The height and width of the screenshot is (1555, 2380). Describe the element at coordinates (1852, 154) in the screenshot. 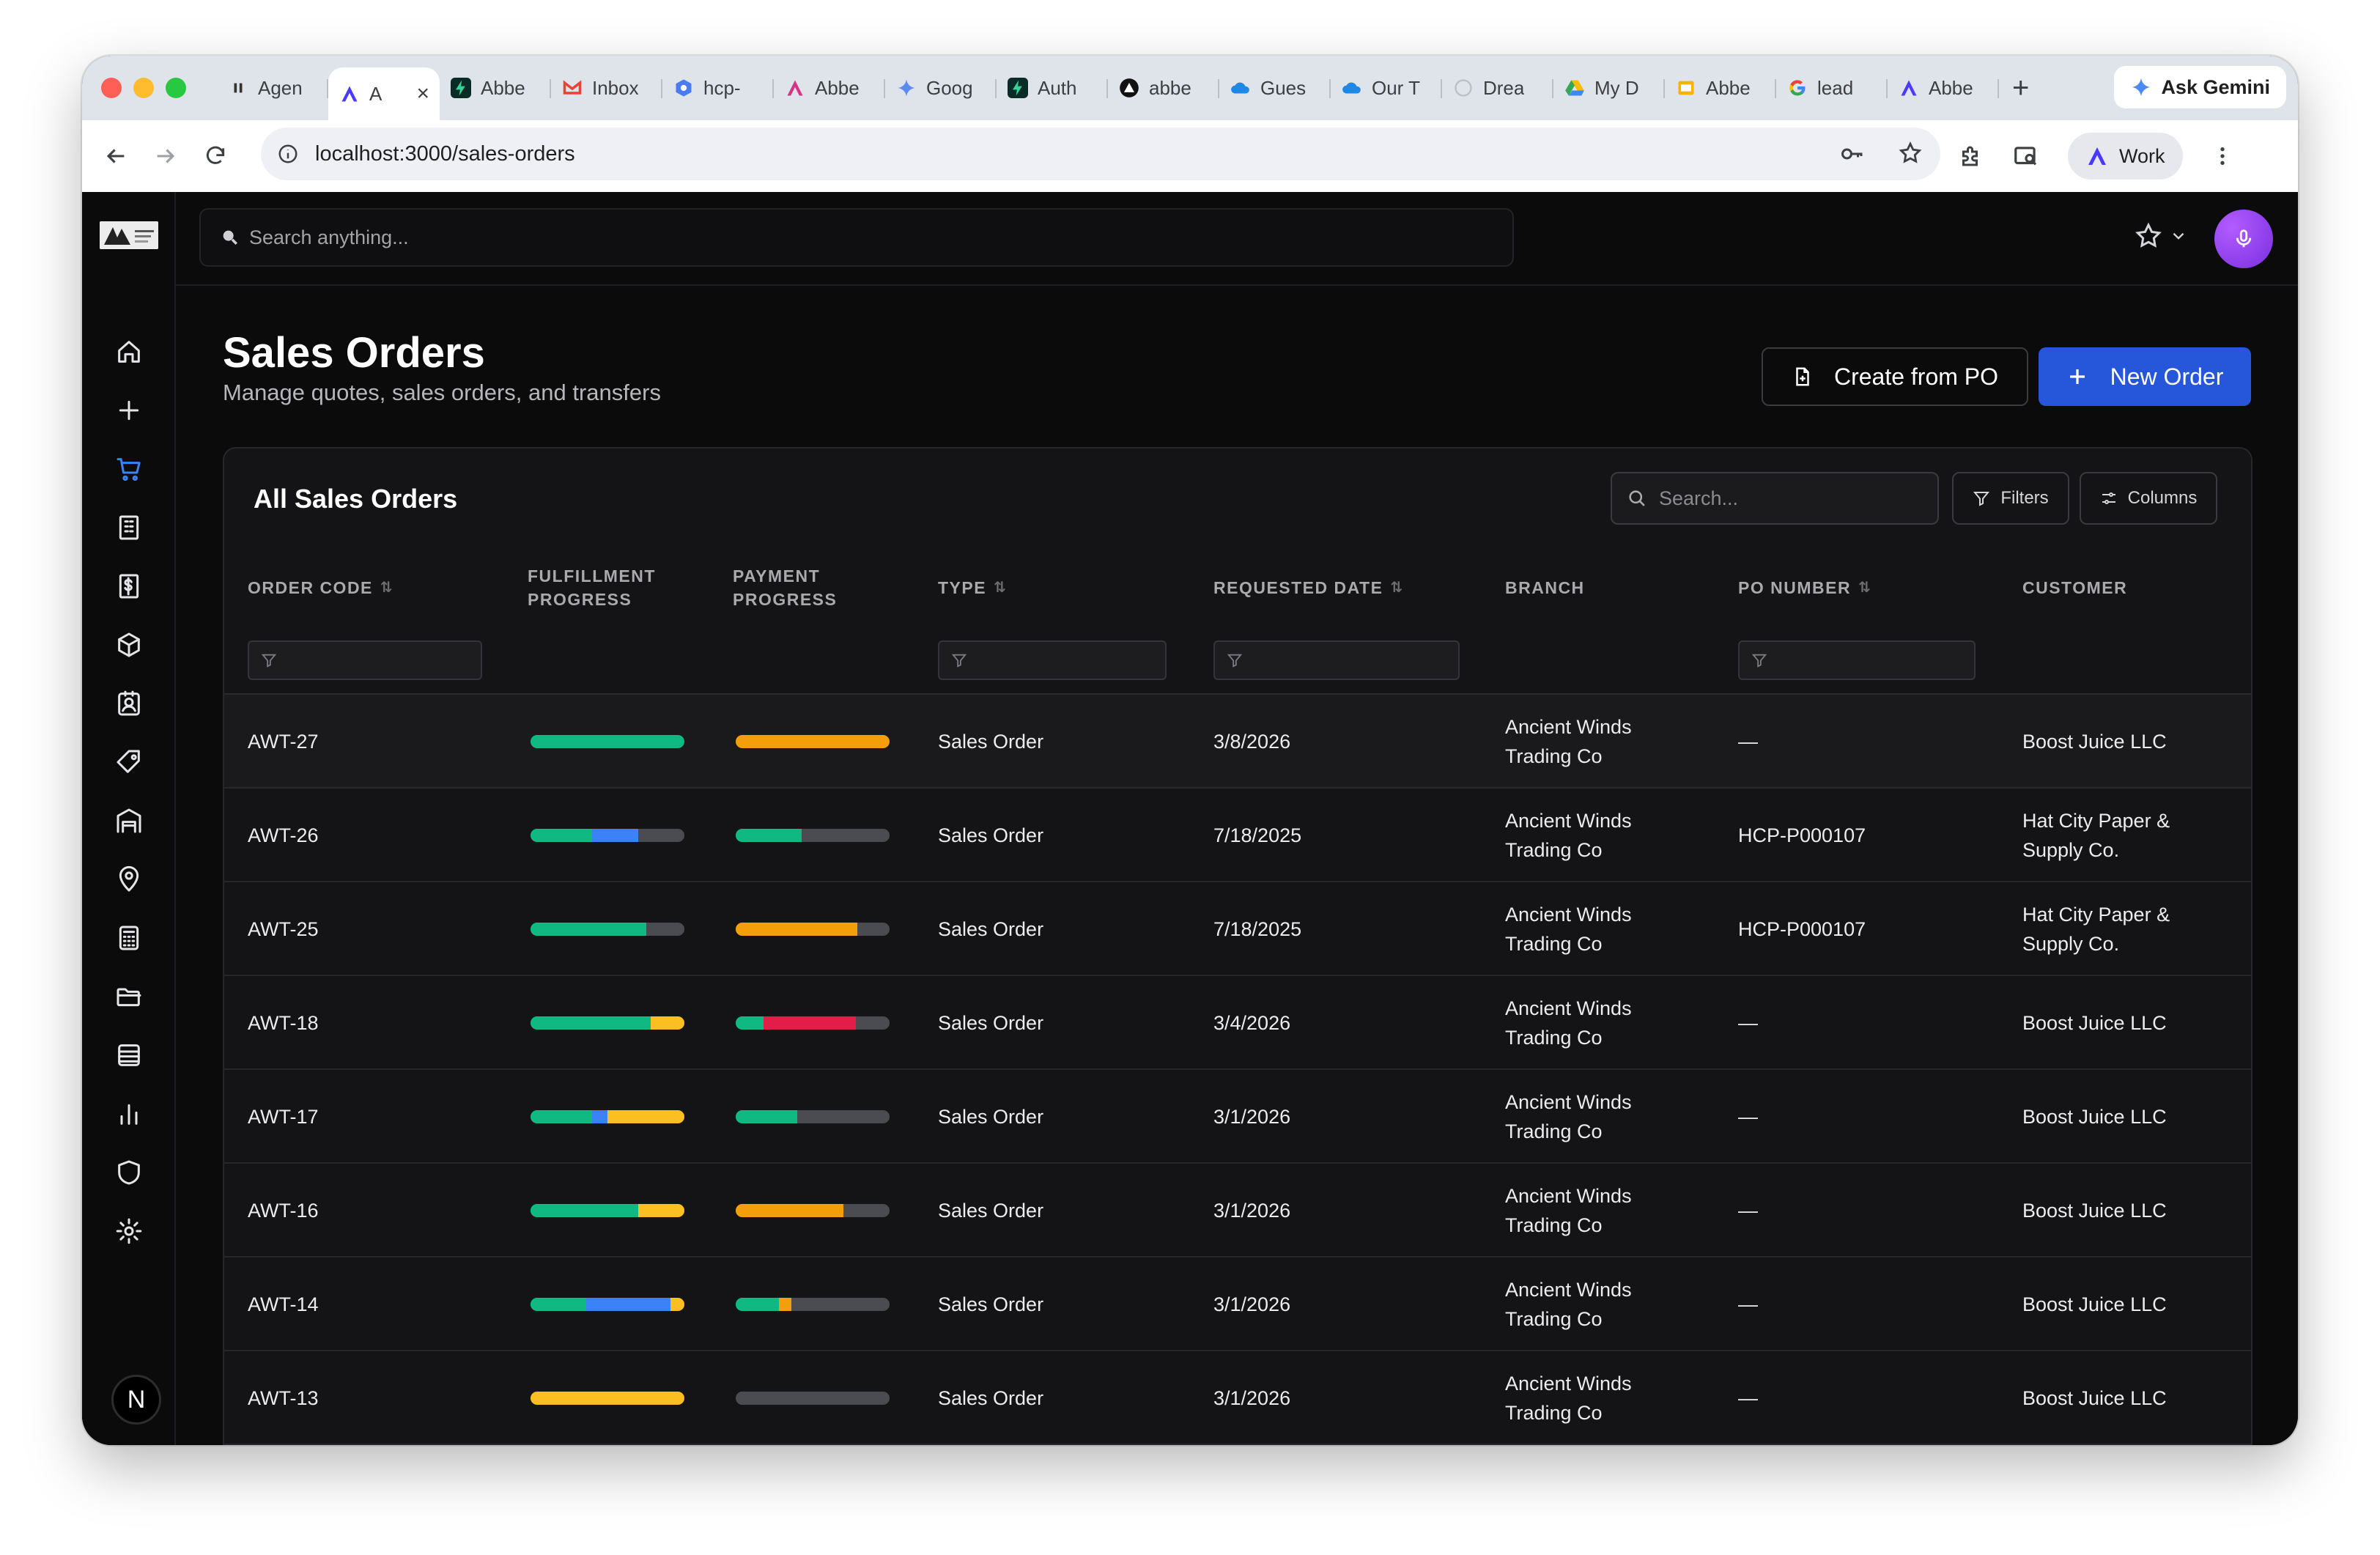

I see `password-key-icon` at that location.